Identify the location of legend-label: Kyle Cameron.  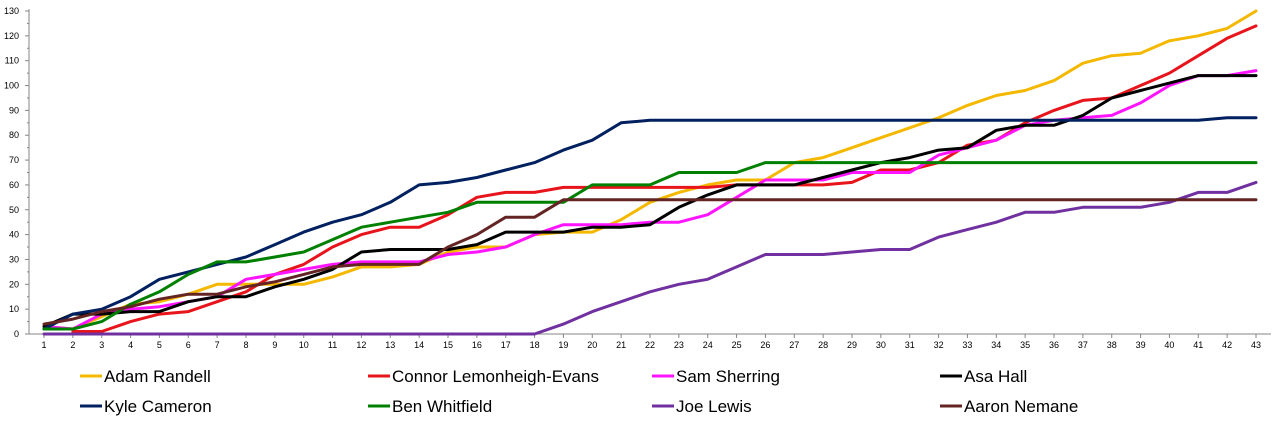
(158, 406).